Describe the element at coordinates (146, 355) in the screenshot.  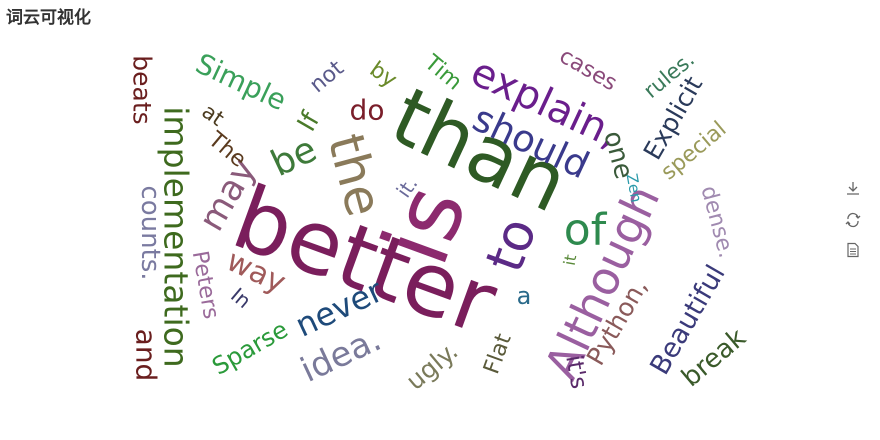
I see `word-and: and` at that location.